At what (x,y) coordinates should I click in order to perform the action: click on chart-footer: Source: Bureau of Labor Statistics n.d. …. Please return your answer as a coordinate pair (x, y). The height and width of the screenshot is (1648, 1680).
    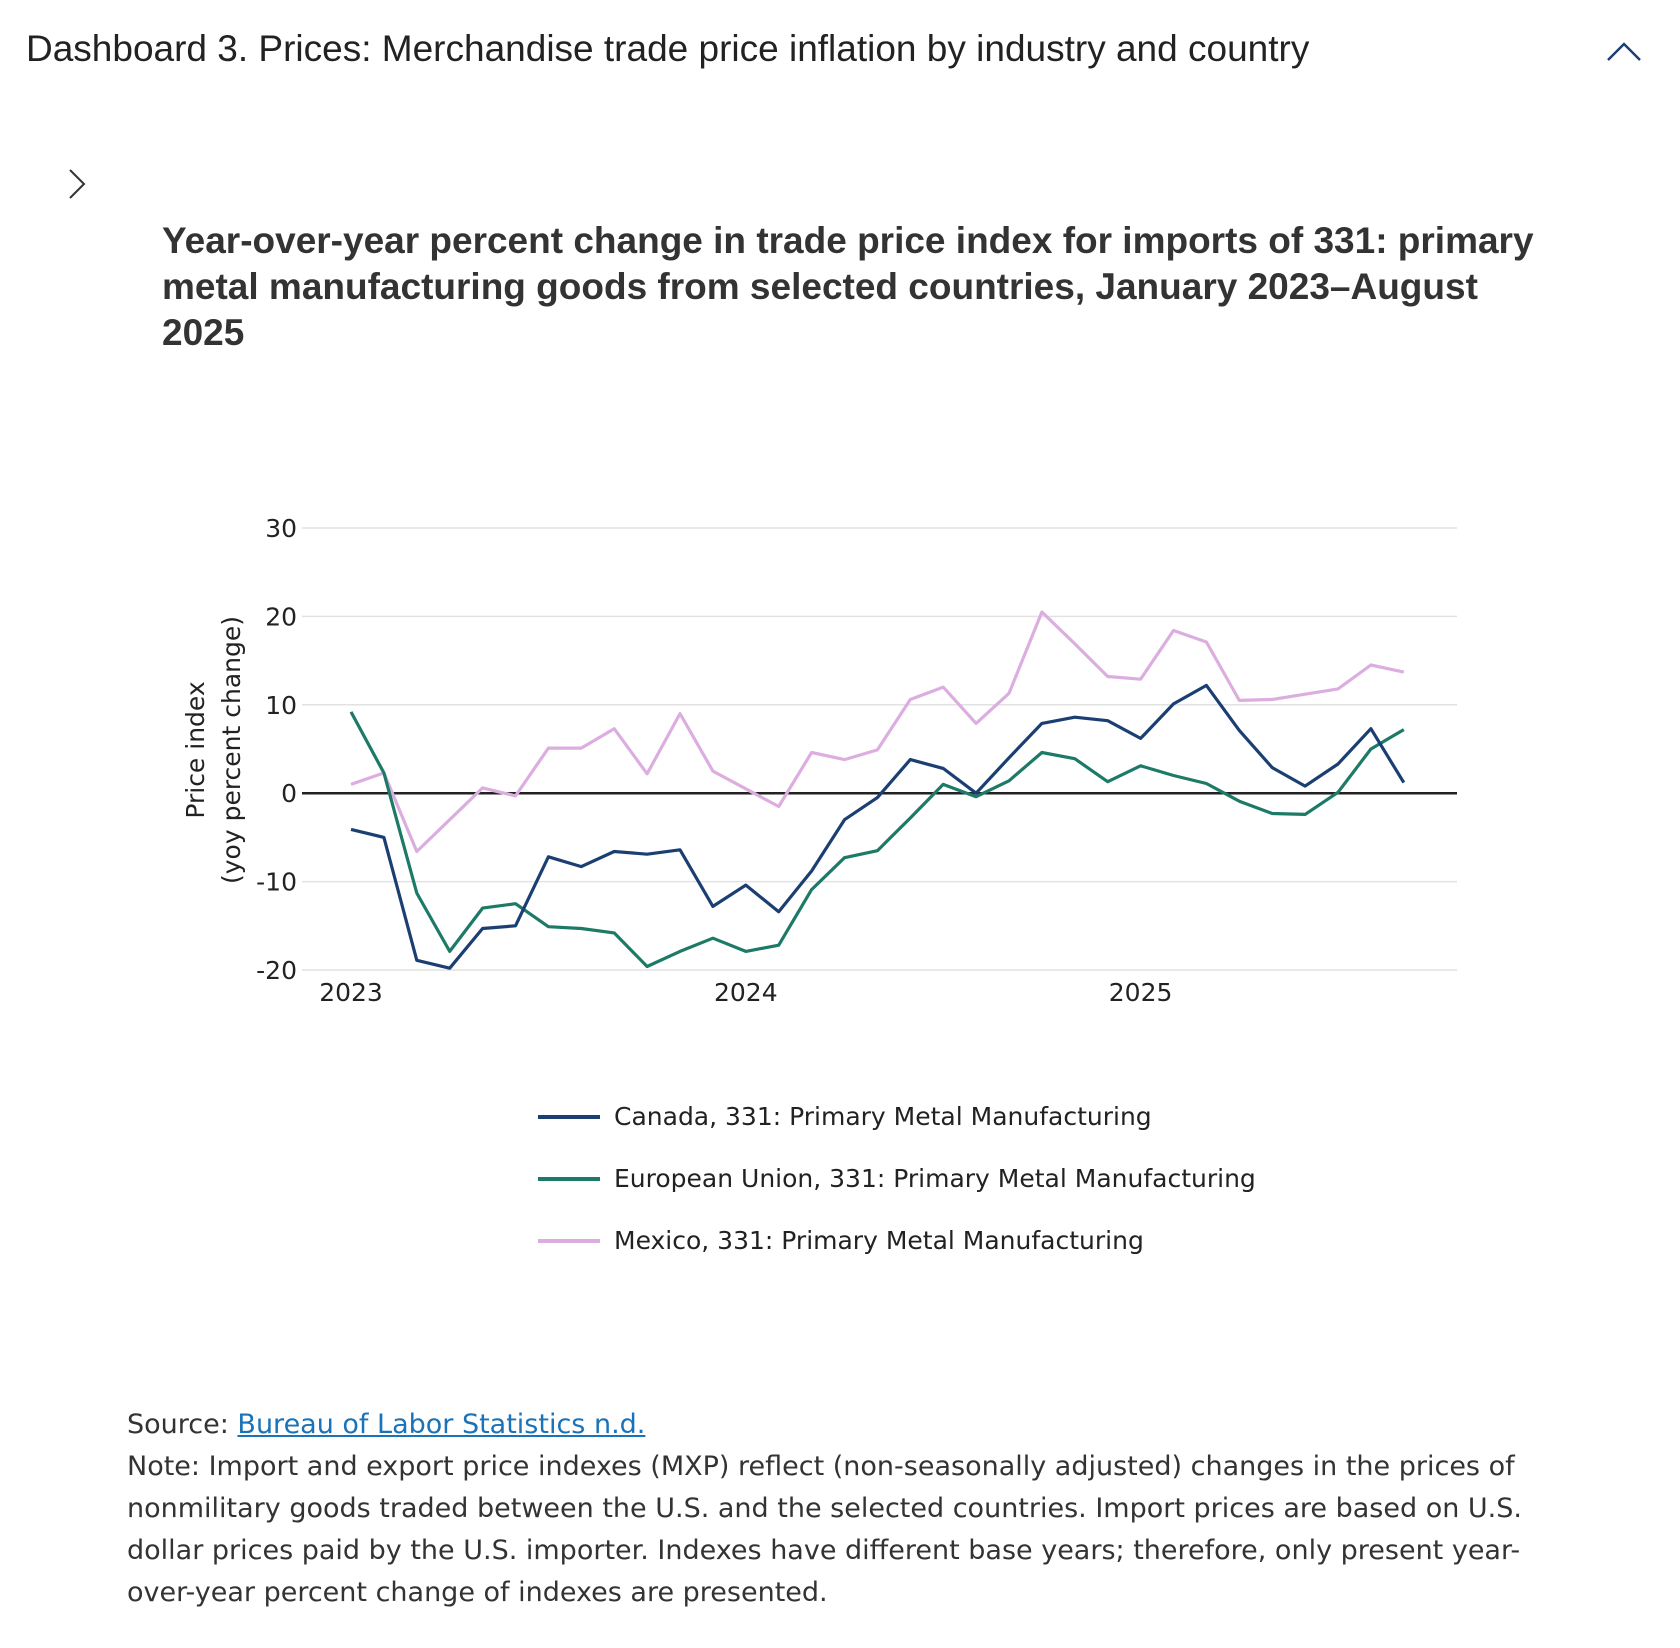
    Looking at the image, I should click on (857, 1509).